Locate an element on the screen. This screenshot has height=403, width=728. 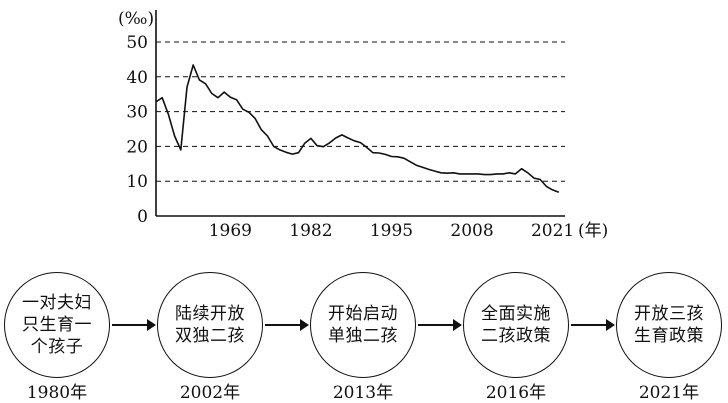
policy-year-3: 2013年 is located at coordinates (363, 393).